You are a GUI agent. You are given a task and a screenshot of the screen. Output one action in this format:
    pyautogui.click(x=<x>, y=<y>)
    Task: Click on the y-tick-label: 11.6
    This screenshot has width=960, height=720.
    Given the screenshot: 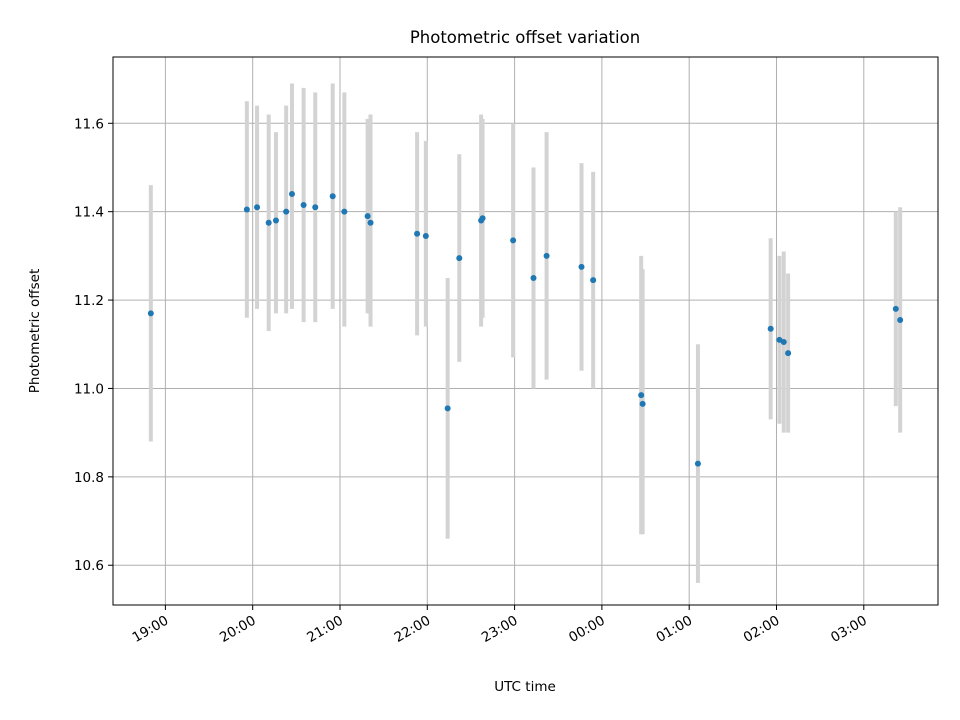 What is the action you would take?
    pyautogui.click(x=89, y=124)
    